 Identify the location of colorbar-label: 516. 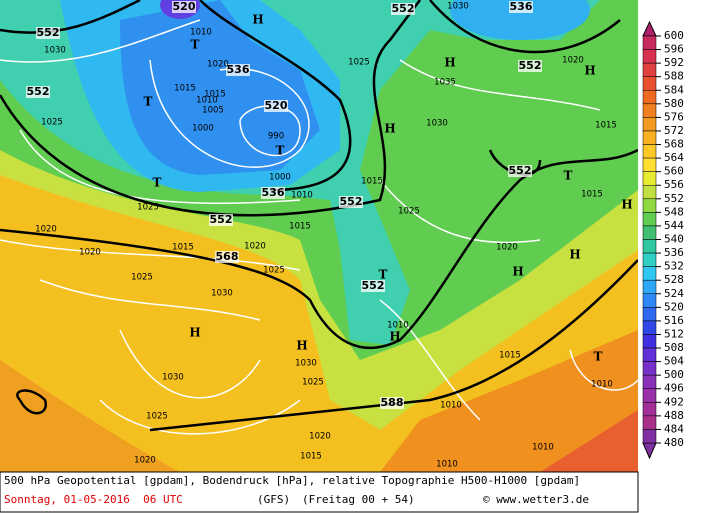
(674, 320).